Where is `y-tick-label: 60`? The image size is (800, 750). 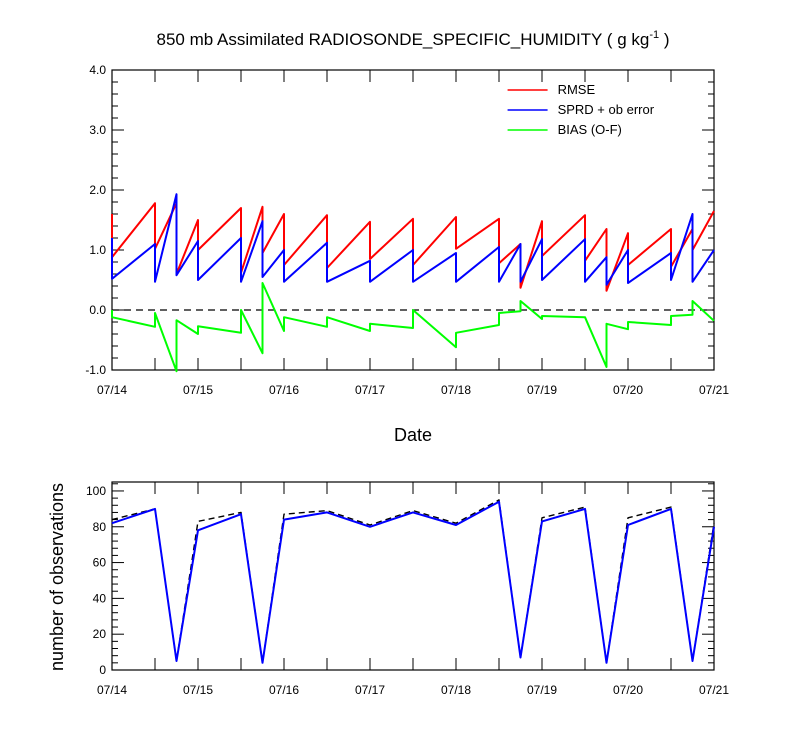
y-tick-label: 60 is located at coordinates (100, 563).